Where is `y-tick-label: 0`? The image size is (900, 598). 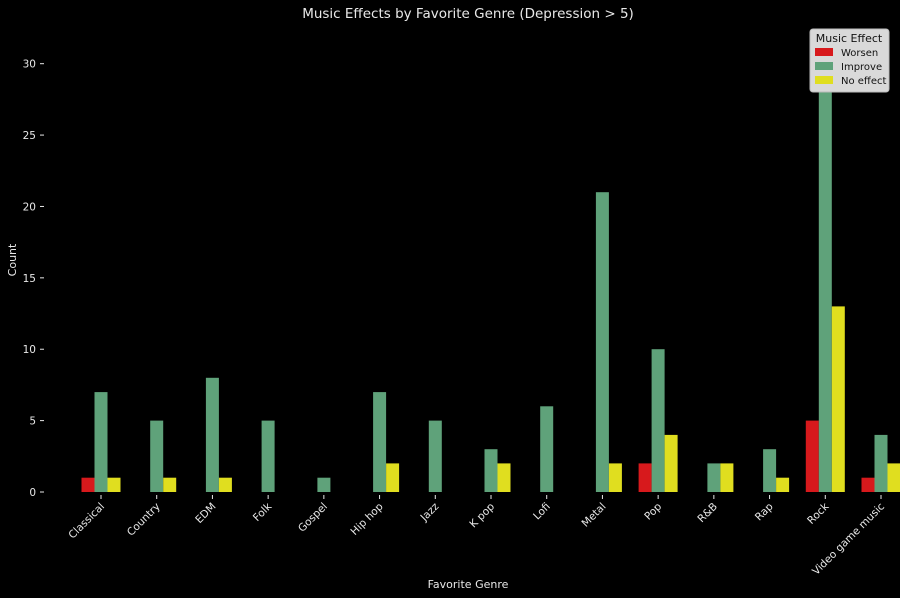 y-tick-label: 0 is located at coordinates (32, 493).